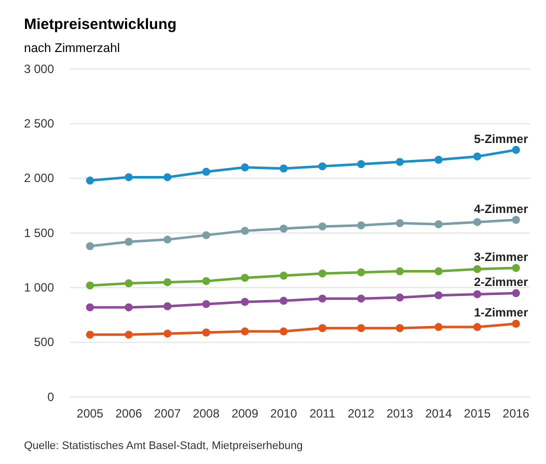  Describe the element at coordinates (438, 413) in the screenshot. I see `x-tick-label: 2014` at that location.